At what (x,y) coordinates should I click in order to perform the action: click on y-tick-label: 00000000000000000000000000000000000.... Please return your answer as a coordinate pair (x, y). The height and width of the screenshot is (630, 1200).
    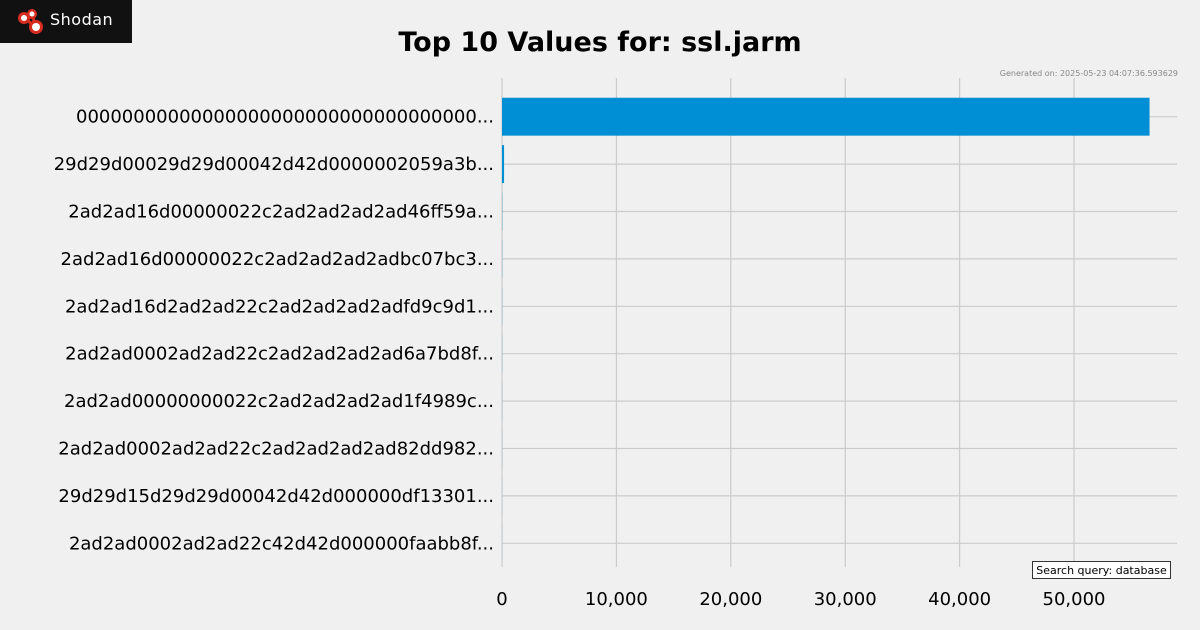
    Looking at the image, I should click on (285, 117).